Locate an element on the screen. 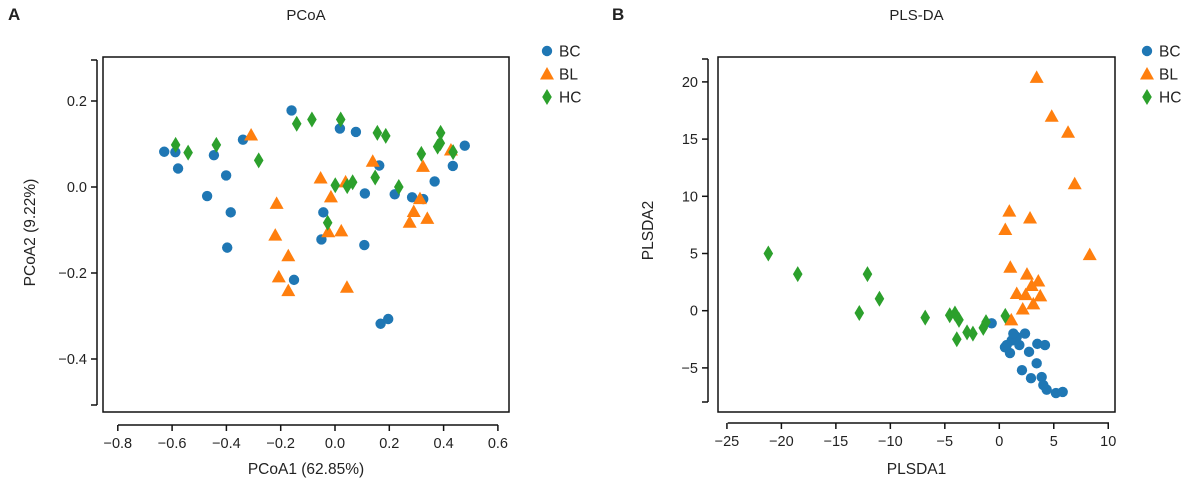 Image resolution: width=1198 pixels, height=489 pixels. panel-label: A is located at coordinates (14, 14).